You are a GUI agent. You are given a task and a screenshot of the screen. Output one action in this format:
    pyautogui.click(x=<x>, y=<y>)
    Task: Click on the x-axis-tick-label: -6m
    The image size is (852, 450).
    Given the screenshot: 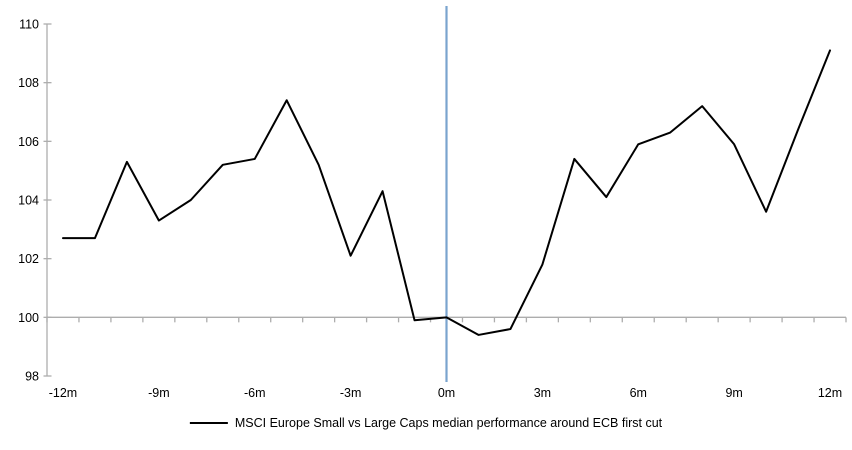 What is the action you would take?
    pyautogui.click(x=255, y=393)
    